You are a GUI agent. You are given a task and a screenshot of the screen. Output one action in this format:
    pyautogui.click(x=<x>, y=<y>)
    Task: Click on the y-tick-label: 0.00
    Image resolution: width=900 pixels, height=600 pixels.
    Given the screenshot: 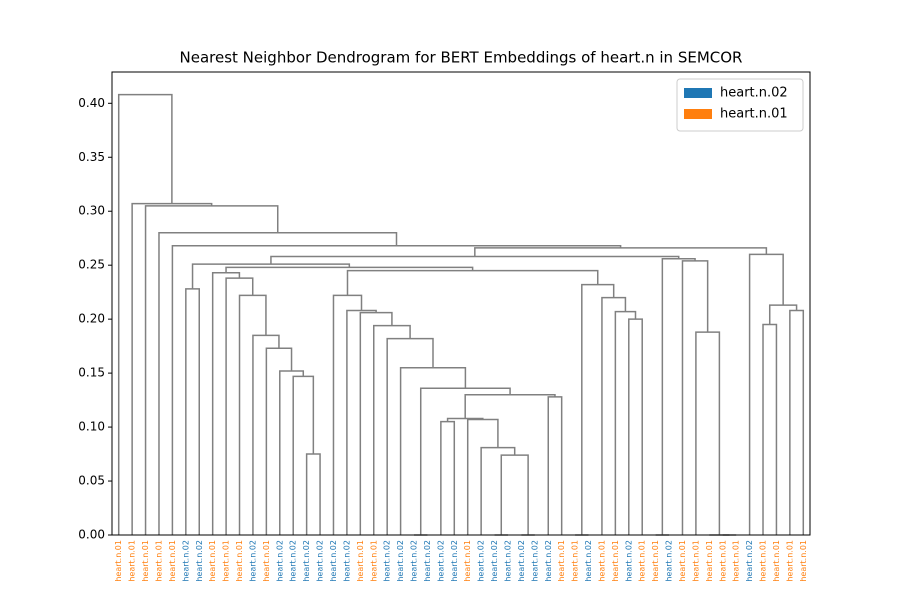 What is the action you would take?
    pyautogui.click(x=91, y=535)
    